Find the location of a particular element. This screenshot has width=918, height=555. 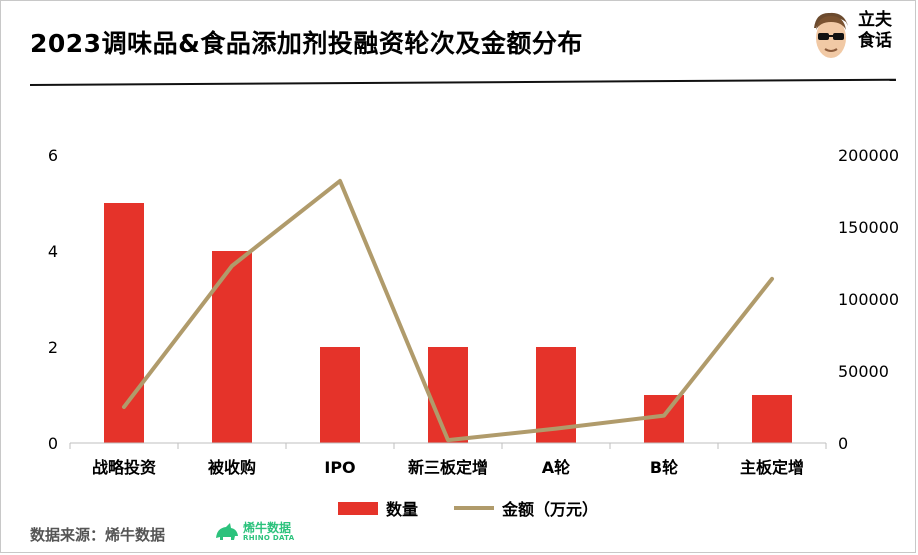

legend-label-amount: 金额（万元） is located at coordinates (550, 509).